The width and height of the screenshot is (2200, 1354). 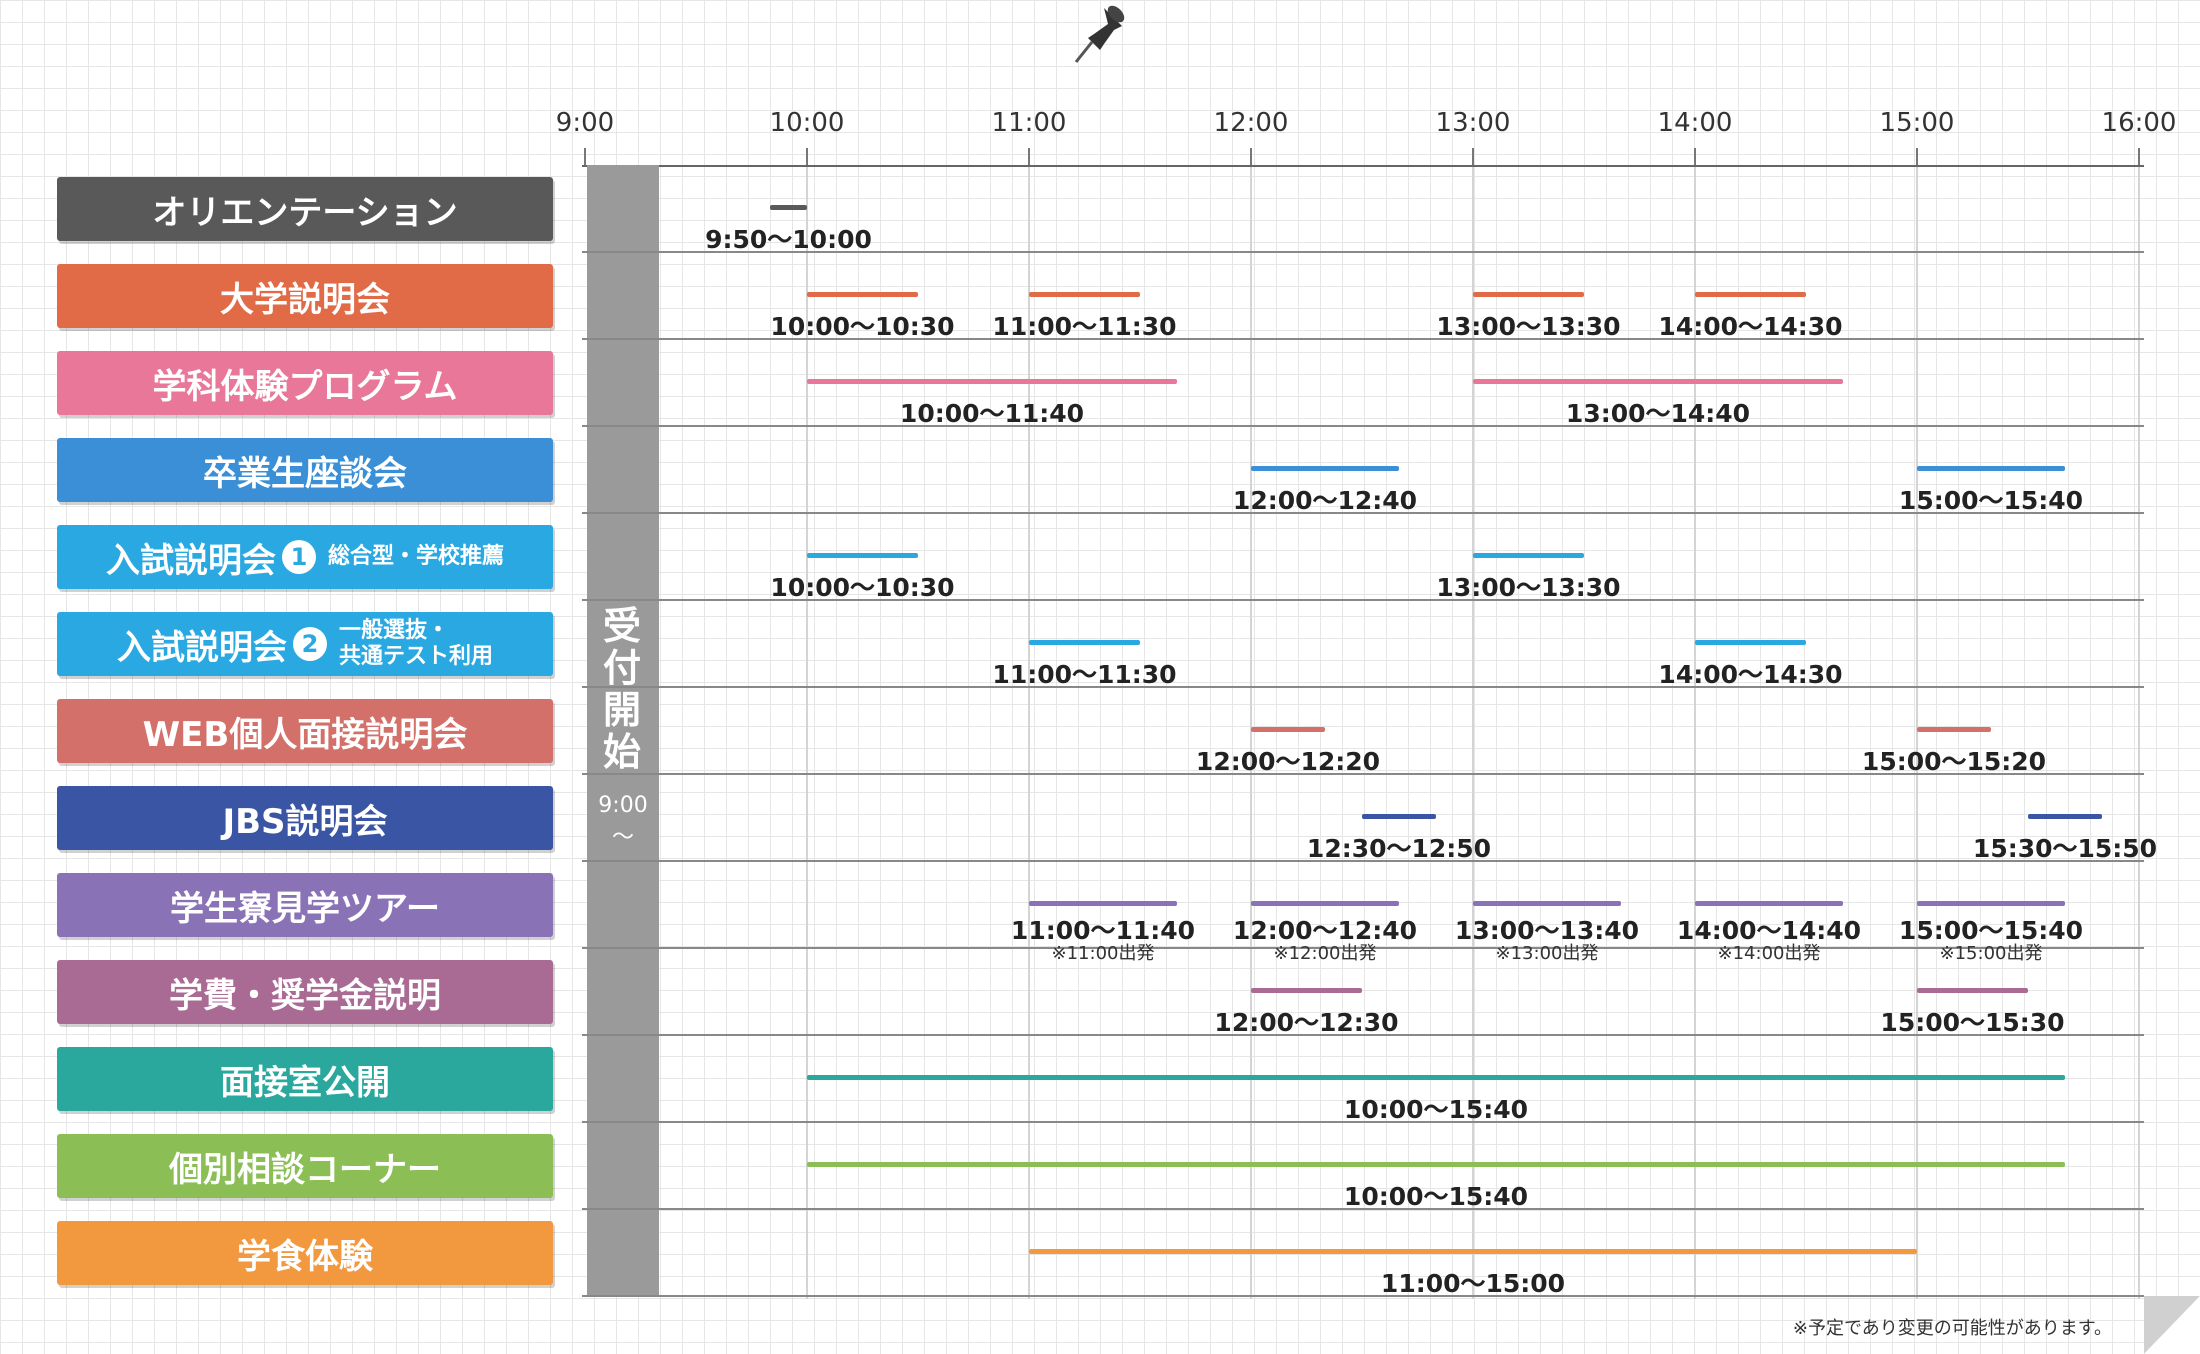 What do you see at coordinates (1954, 761) in the screenshot?
I see `session-time: 15:00〜15:20` at bounding box center [1954, 761].